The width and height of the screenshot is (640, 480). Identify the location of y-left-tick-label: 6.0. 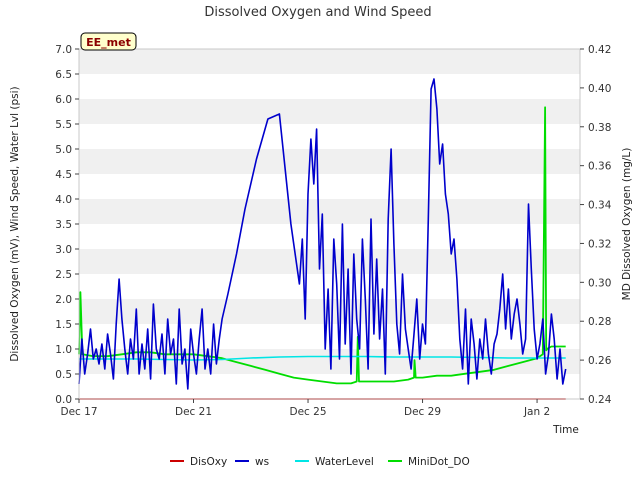
(63, 100).